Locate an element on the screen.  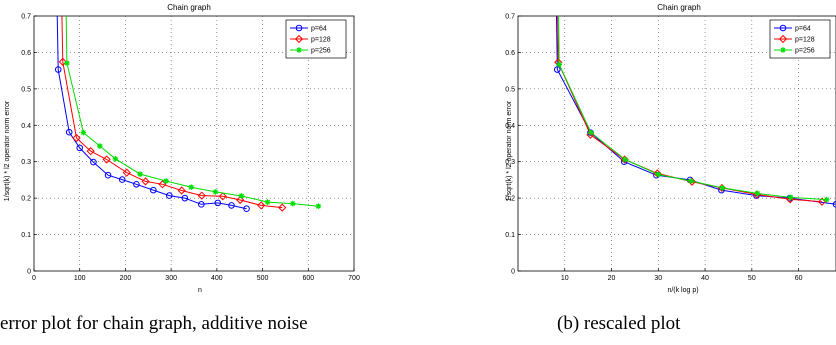
x-tick-label: 50 is located at coordinates (752, 278).